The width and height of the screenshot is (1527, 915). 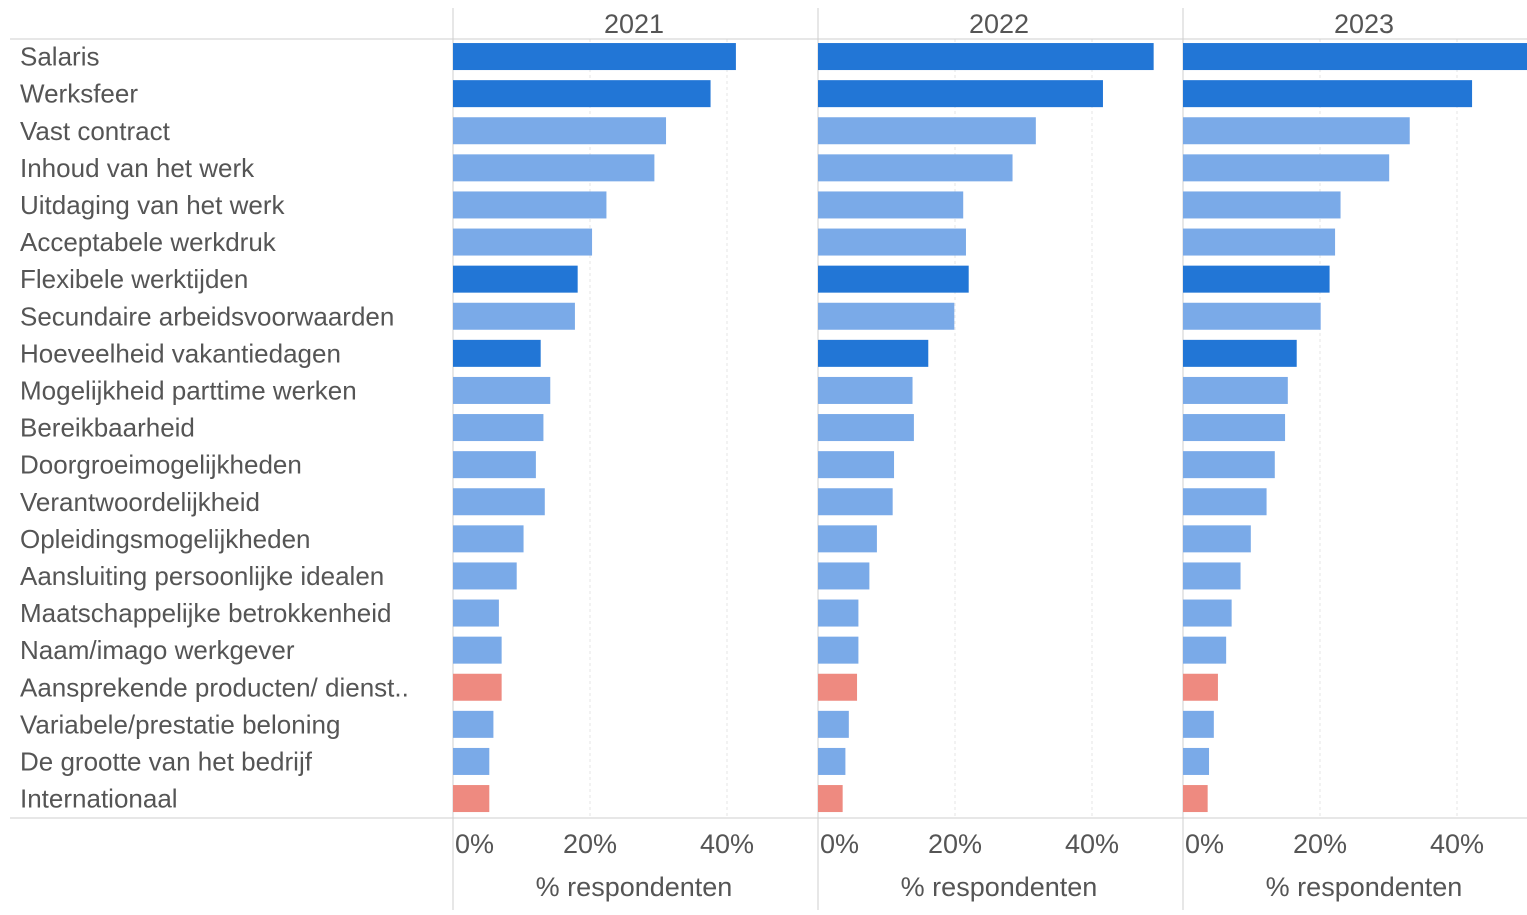 What do you see at coordinates (1457, 844) in the screenshot?
I see `x-tick-label-2023: 40%` at bounding box center [1457, 844].